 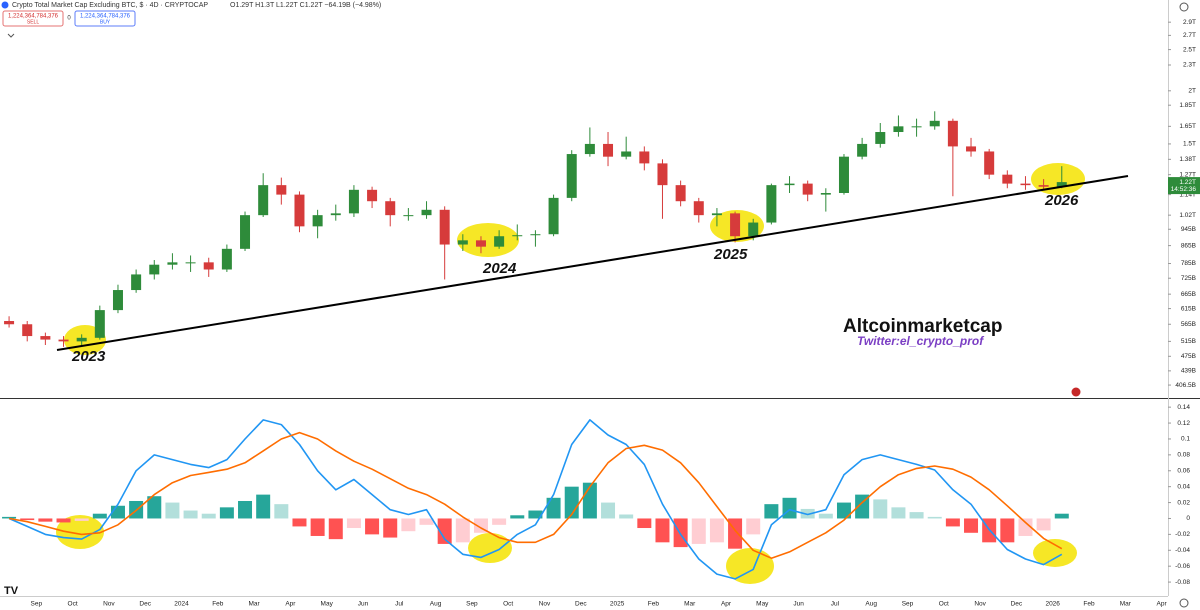 I want to click on collapse-icon, so click(x=11, y=35).